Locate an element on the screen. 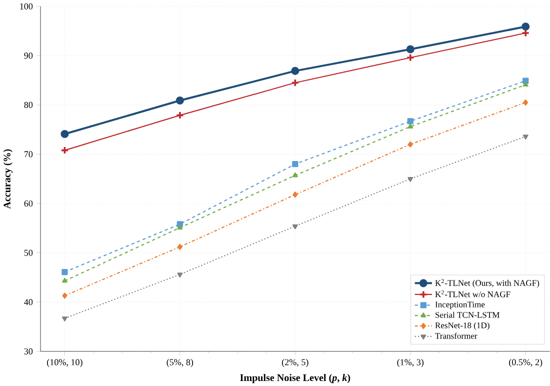 This screenshot has height=386, width=550. legend-label: ResNet-18 (1D) is located at coordinates (462, 326).